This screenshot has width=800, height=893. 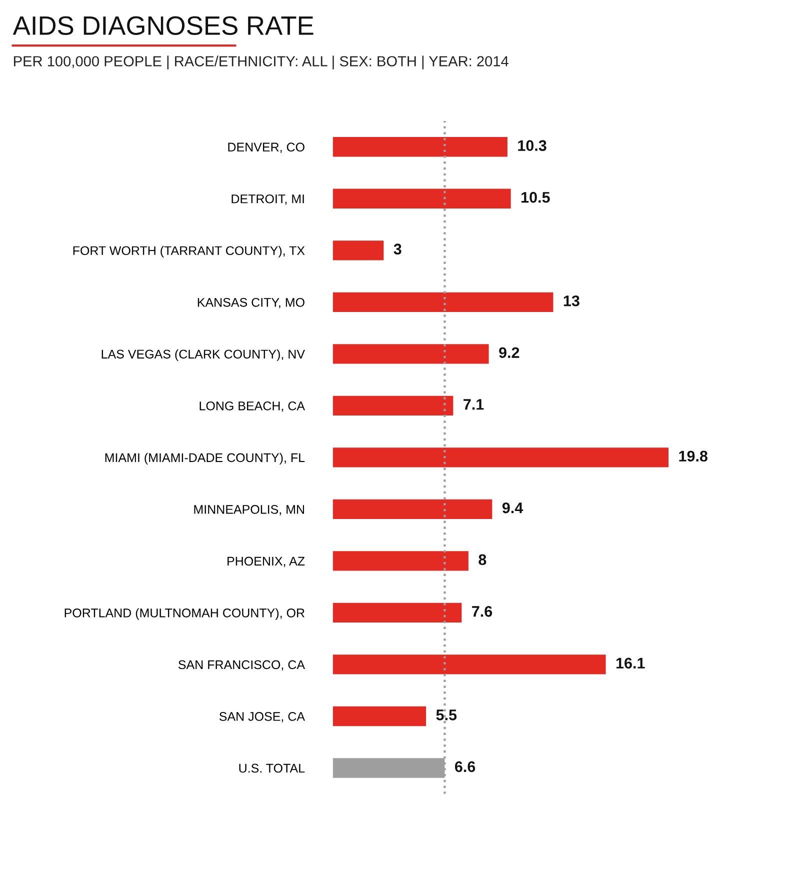 What do you see at coordinates (272, 768) in the screenshot?
I see `y-tick-label: U.S. TOTAL` at bounding box center [272, 768].